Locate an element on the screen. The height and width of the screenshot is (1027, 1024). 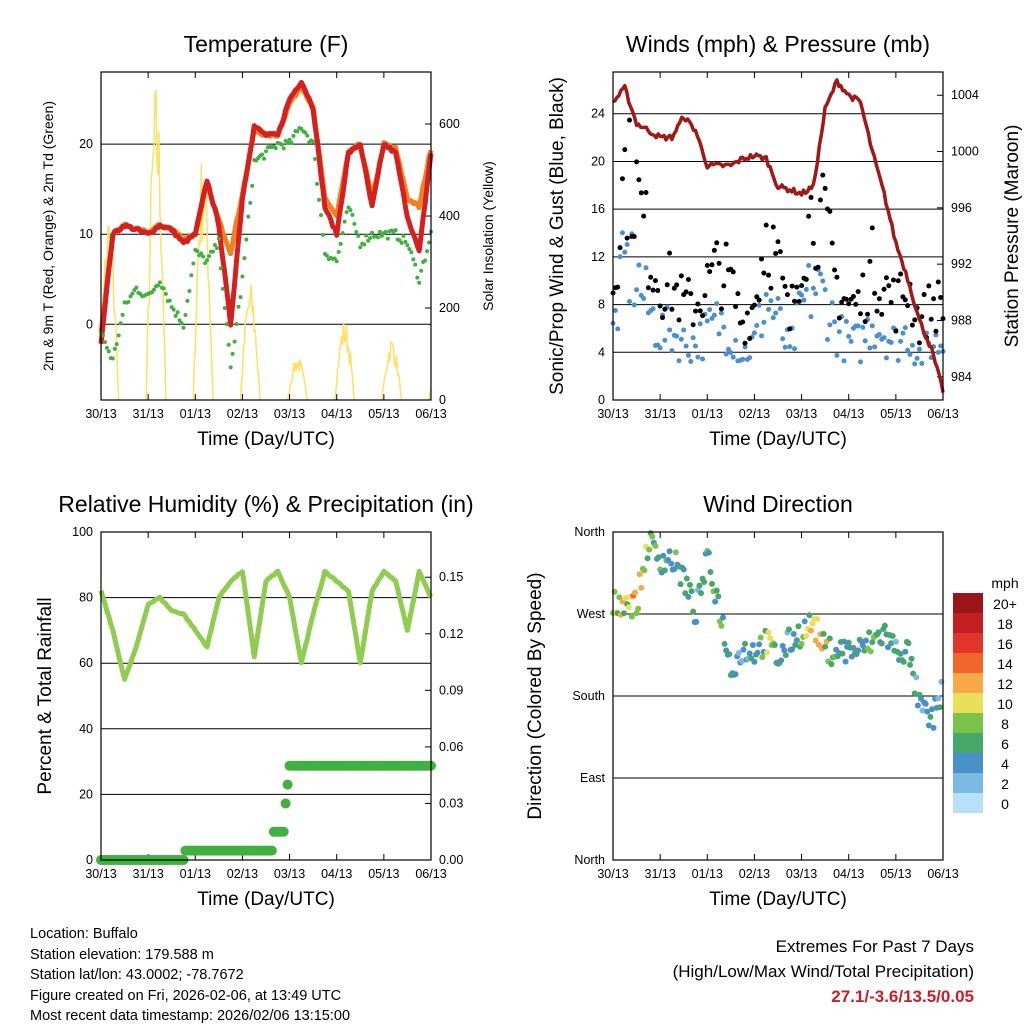
panel-title: Winds (mph) & Pressure (mb) is located at coordinates (778, 44).